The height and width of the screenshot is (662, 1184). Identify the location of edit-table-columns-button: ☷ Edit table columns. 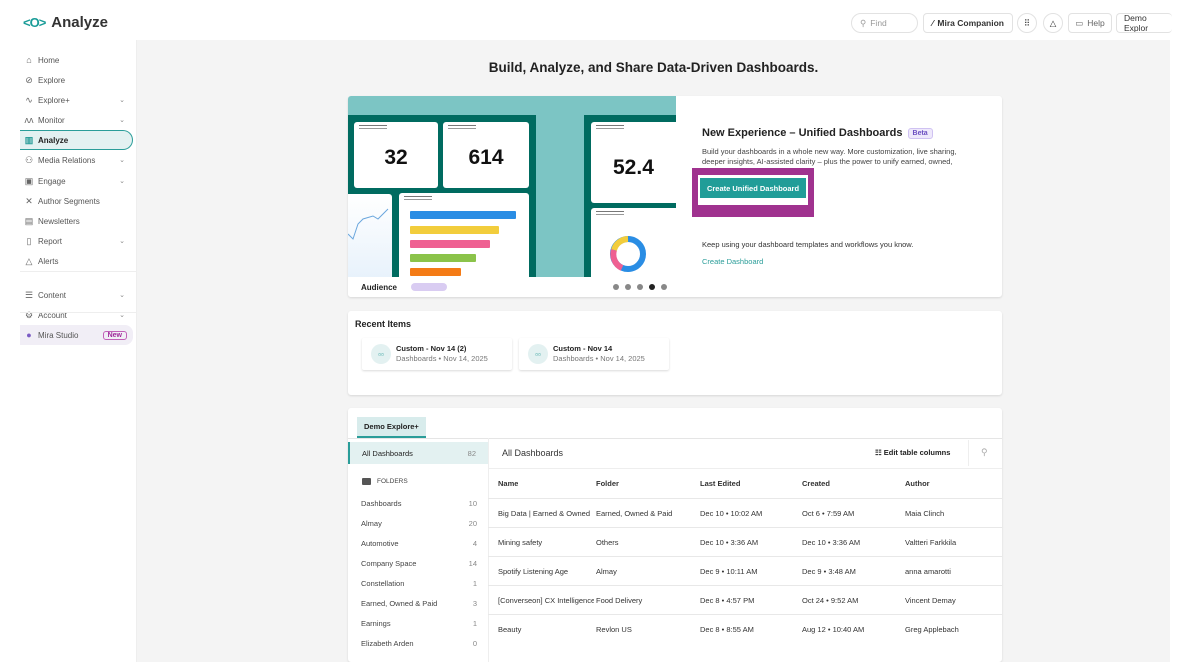
(912, 452).